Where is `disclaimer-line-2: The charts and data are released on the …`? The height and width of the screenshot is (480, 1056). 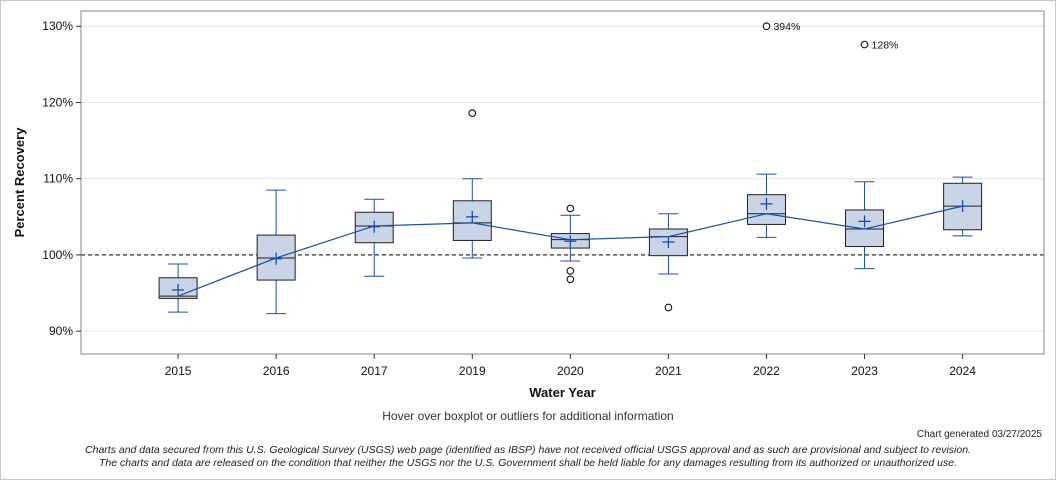
disclaimer-line-2: The charts and data are released on the … is located at coordinates (528, 463).